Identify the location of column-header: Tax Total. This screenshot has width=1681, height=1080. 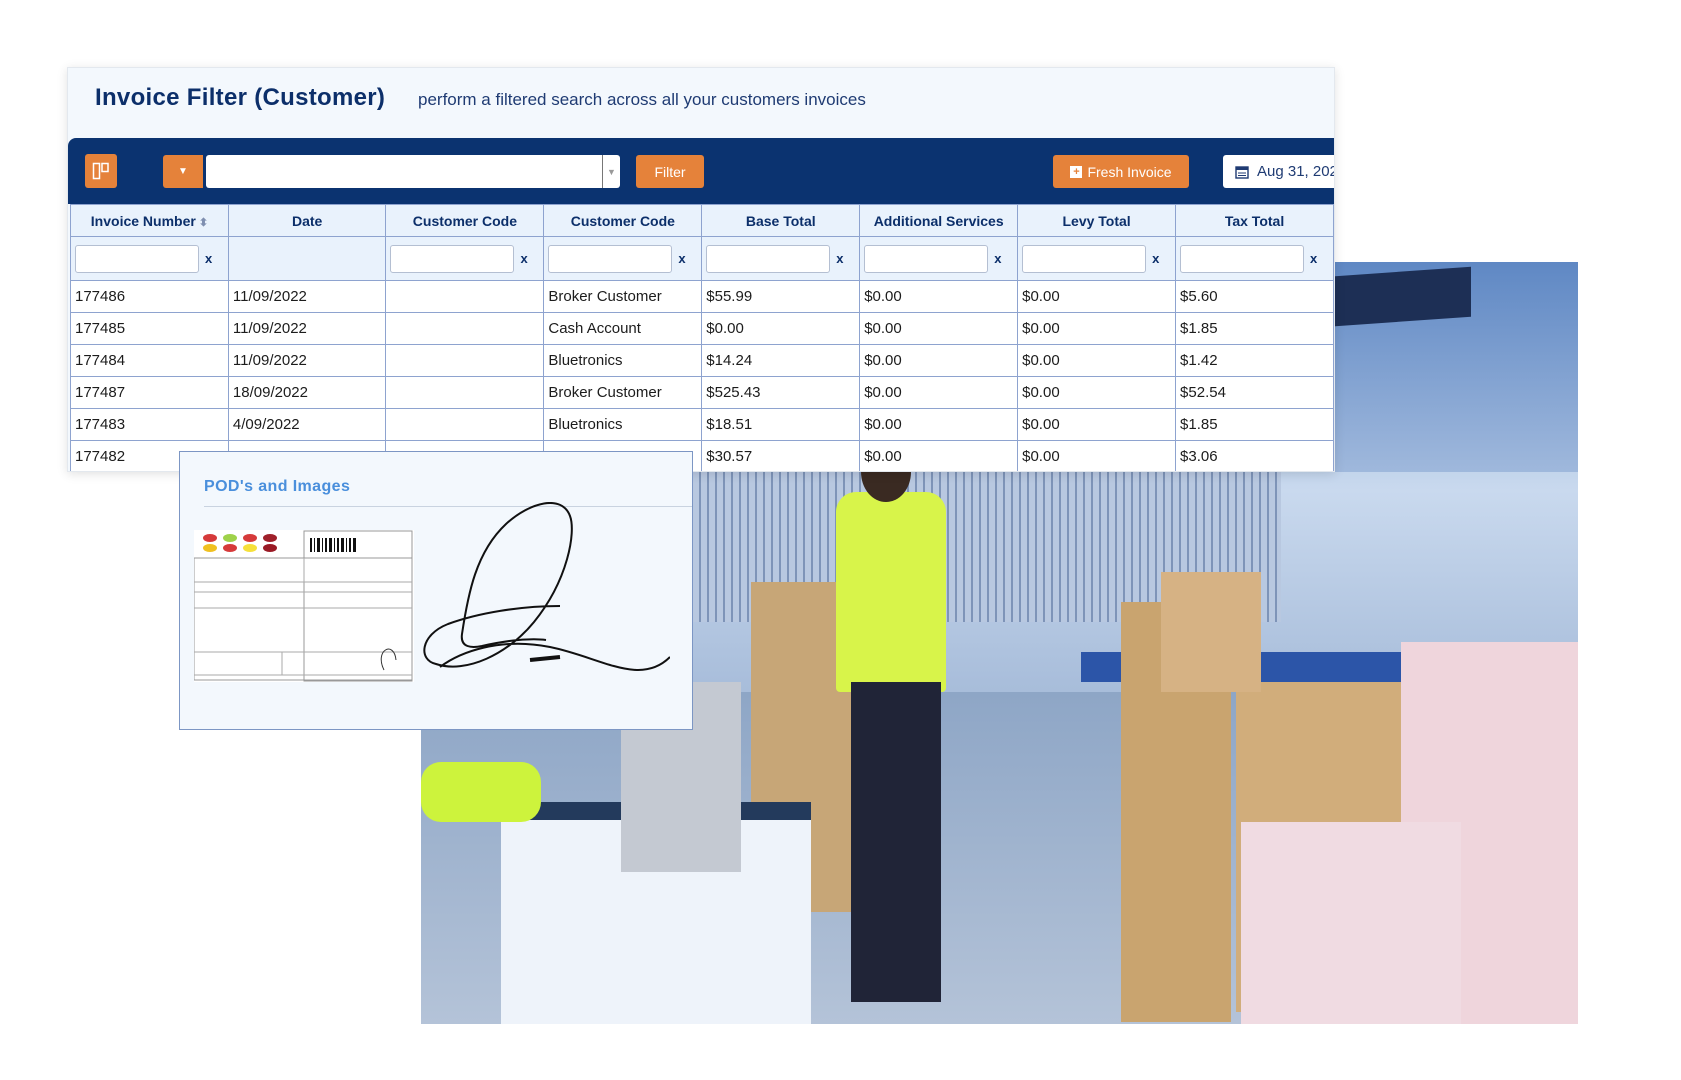
(1254, 220).